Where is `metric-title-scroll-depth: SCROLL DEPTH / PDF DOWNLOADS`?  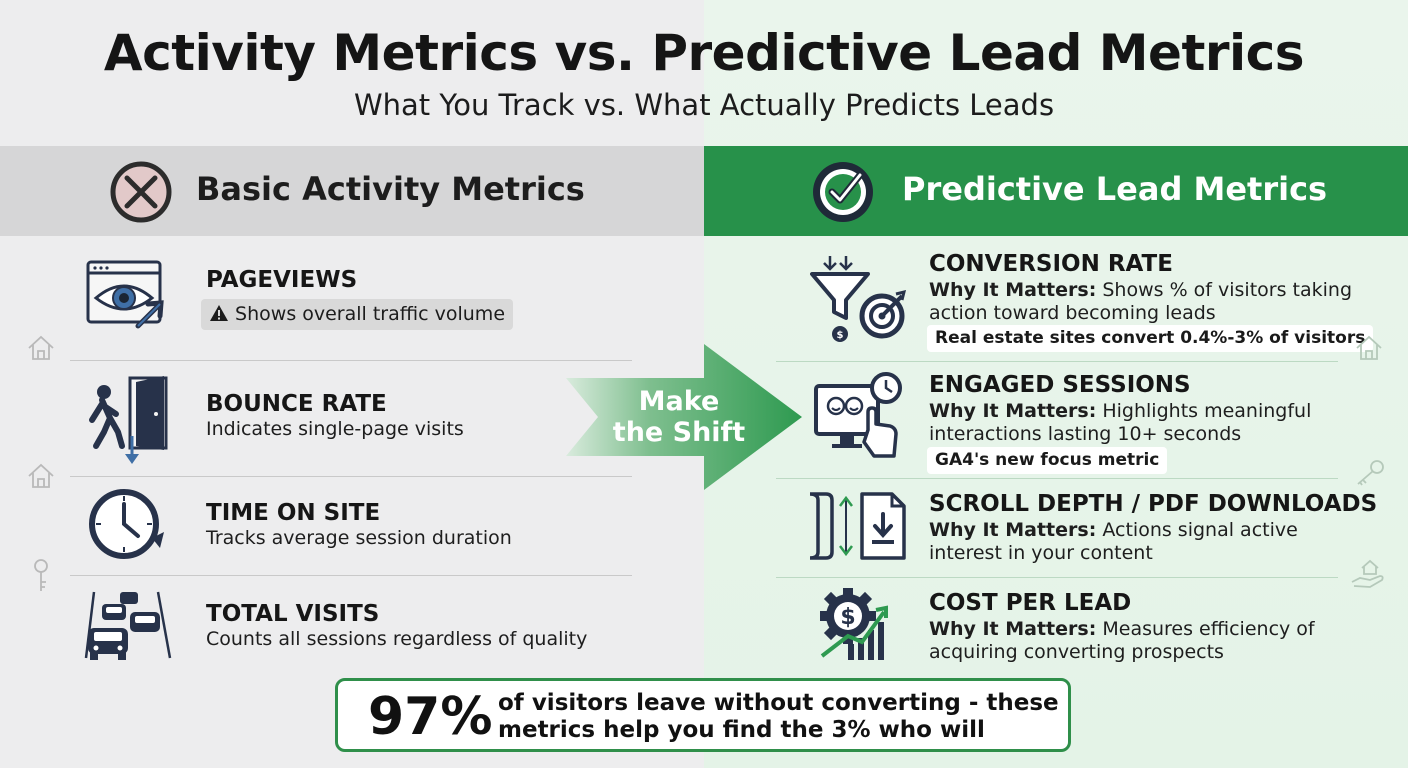
metric-title-scroll-depth: SCROLL DEPTH / PDF DOWNLOADS is located at coordinates (1153, 504).